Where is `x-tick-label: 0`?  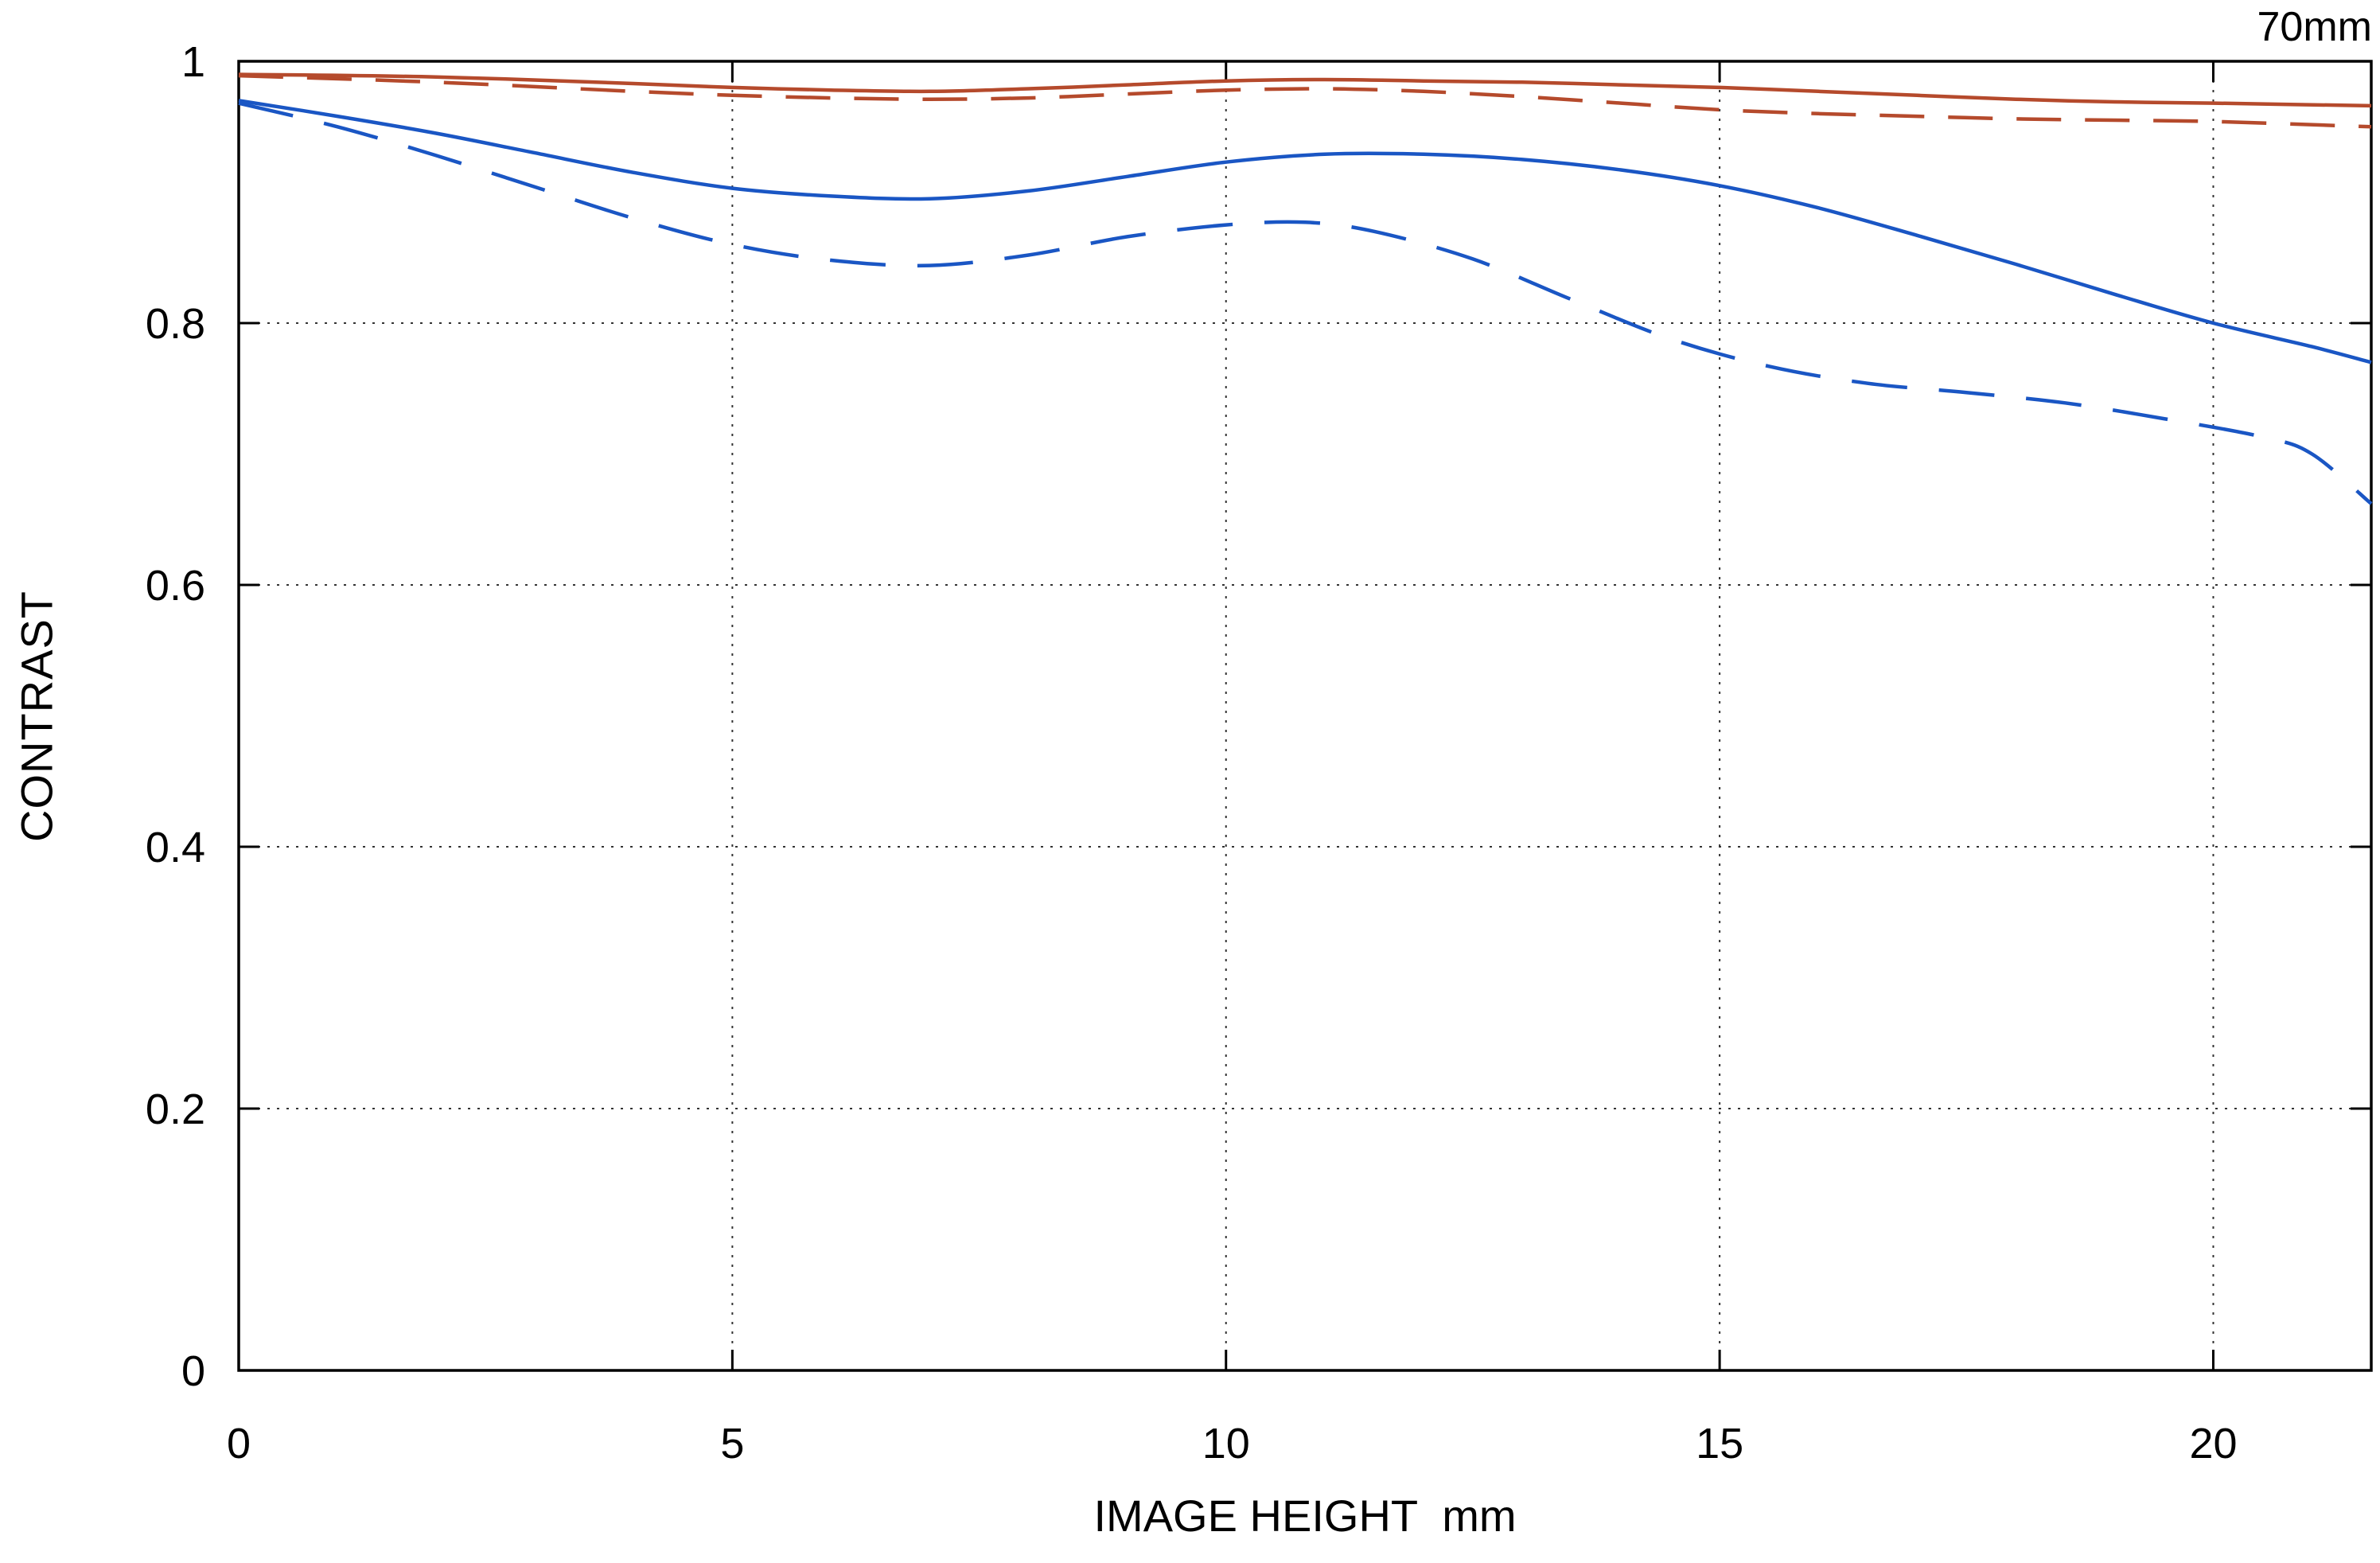 x-tick-label: 0 is located at coordinates (239, 1444).